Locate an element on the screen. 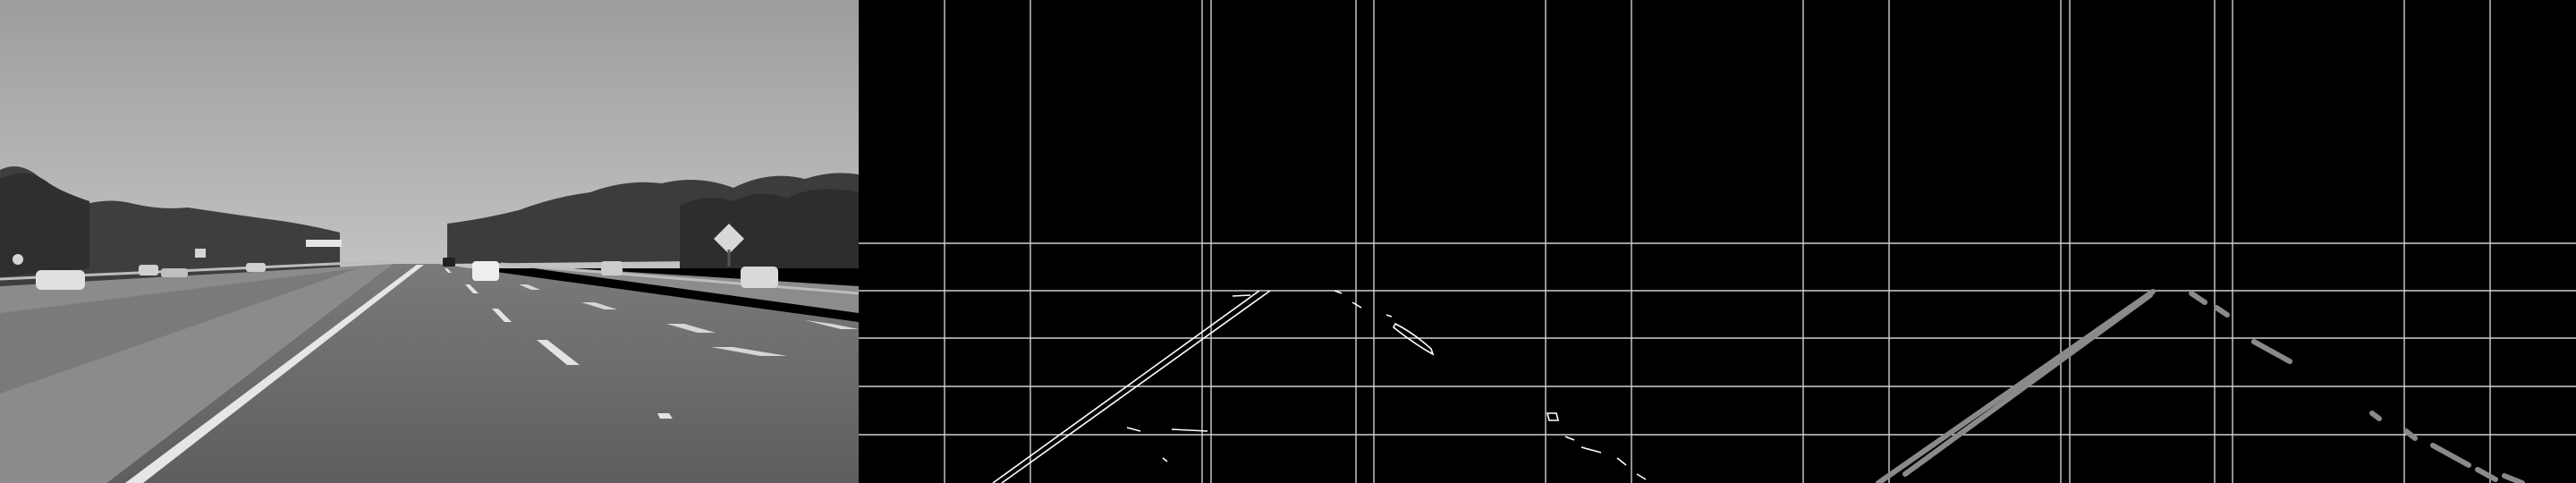  road-surface is located at coordinates (483, 373).